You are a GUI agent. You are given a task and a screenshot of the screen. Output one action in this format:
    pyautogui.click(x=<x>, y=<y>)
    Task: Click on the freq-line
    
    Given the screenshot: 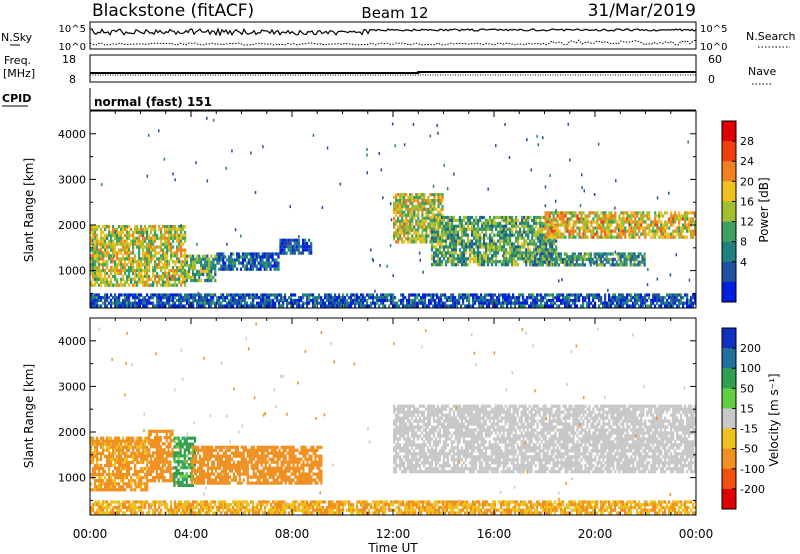 What is the action you would take?
    pyautogui.click(x=393, y=72)
    